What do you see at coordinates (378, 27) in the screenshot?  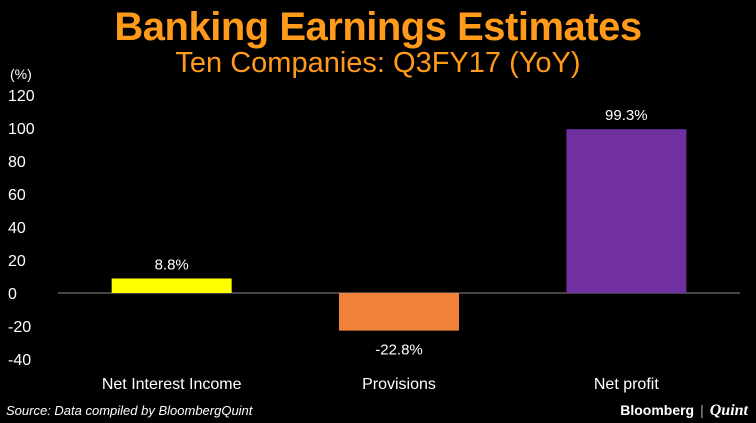 I see `chart-title: Banking Earnings Estimates` at bounding box center [378, 27].